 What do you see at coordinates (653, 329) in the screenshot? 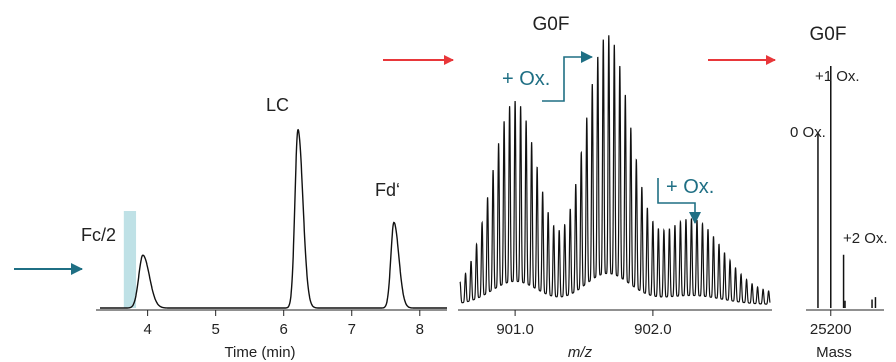
I see `x-tick-label: 902.0` at bounding box center [653, 329].